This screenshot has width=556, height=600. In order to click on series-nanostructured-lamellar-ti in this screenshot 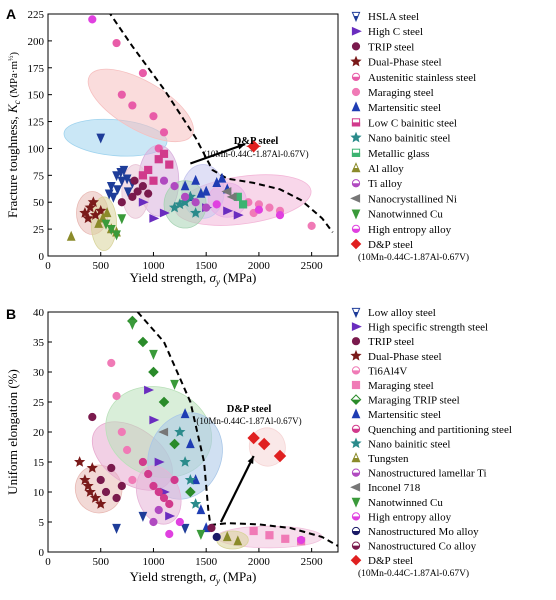, I will do `click(156, 516)`.